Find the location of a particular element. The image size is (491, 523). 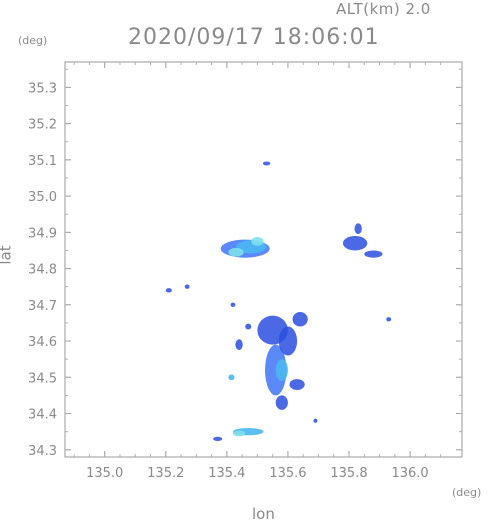

x-tick-label: 136.0 is located at coordinates (409, 473).